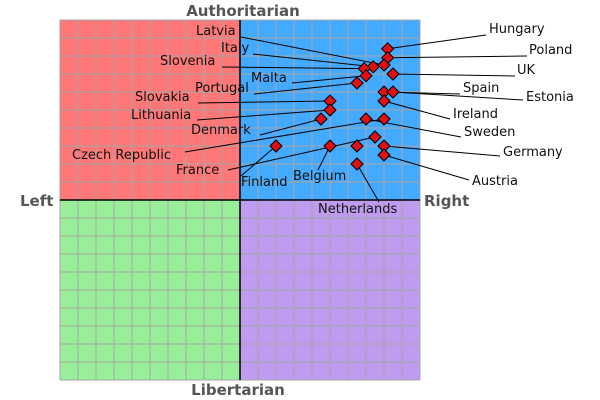 The width and height of the screenshot is (600, 400). I want to click on point-marker-italy, so click(373, 67).